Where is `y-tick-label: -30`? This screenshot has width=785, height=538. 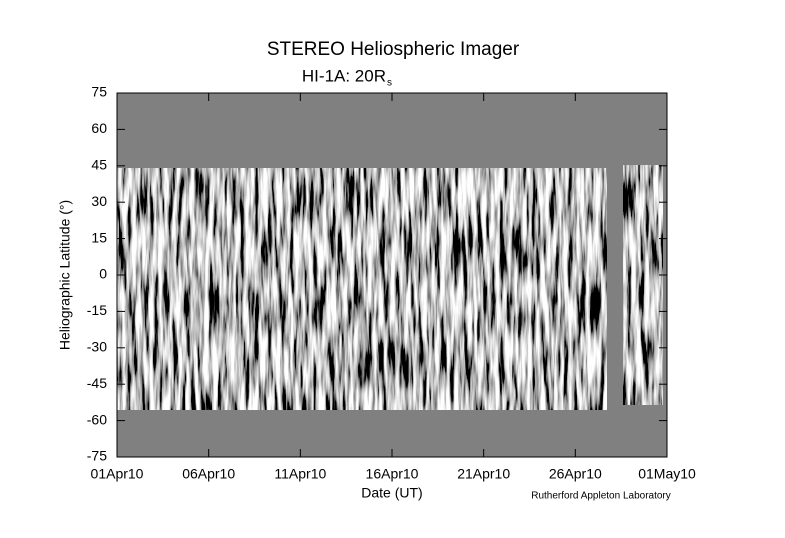
y-tick-label: -30 is located at coordinates (97, 347).